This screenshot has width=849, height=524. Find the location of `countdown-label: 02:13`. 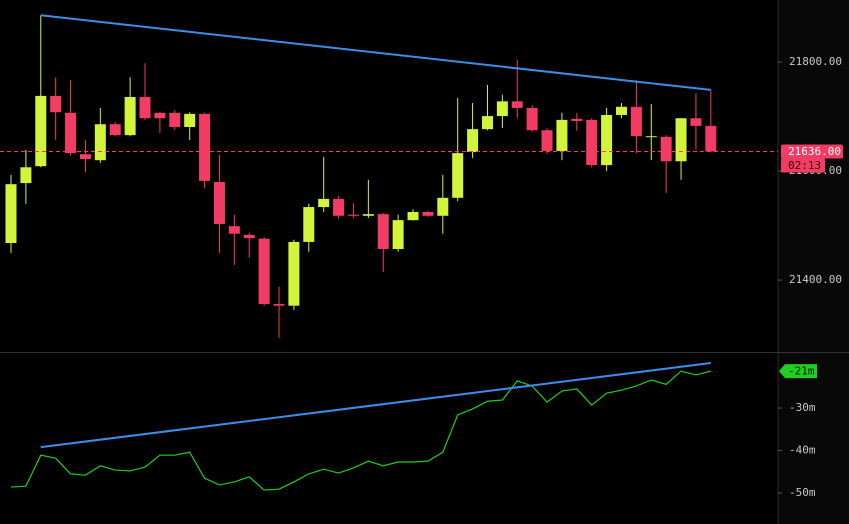

countdown-label: 02:13 is located at coordinates (804, 165).